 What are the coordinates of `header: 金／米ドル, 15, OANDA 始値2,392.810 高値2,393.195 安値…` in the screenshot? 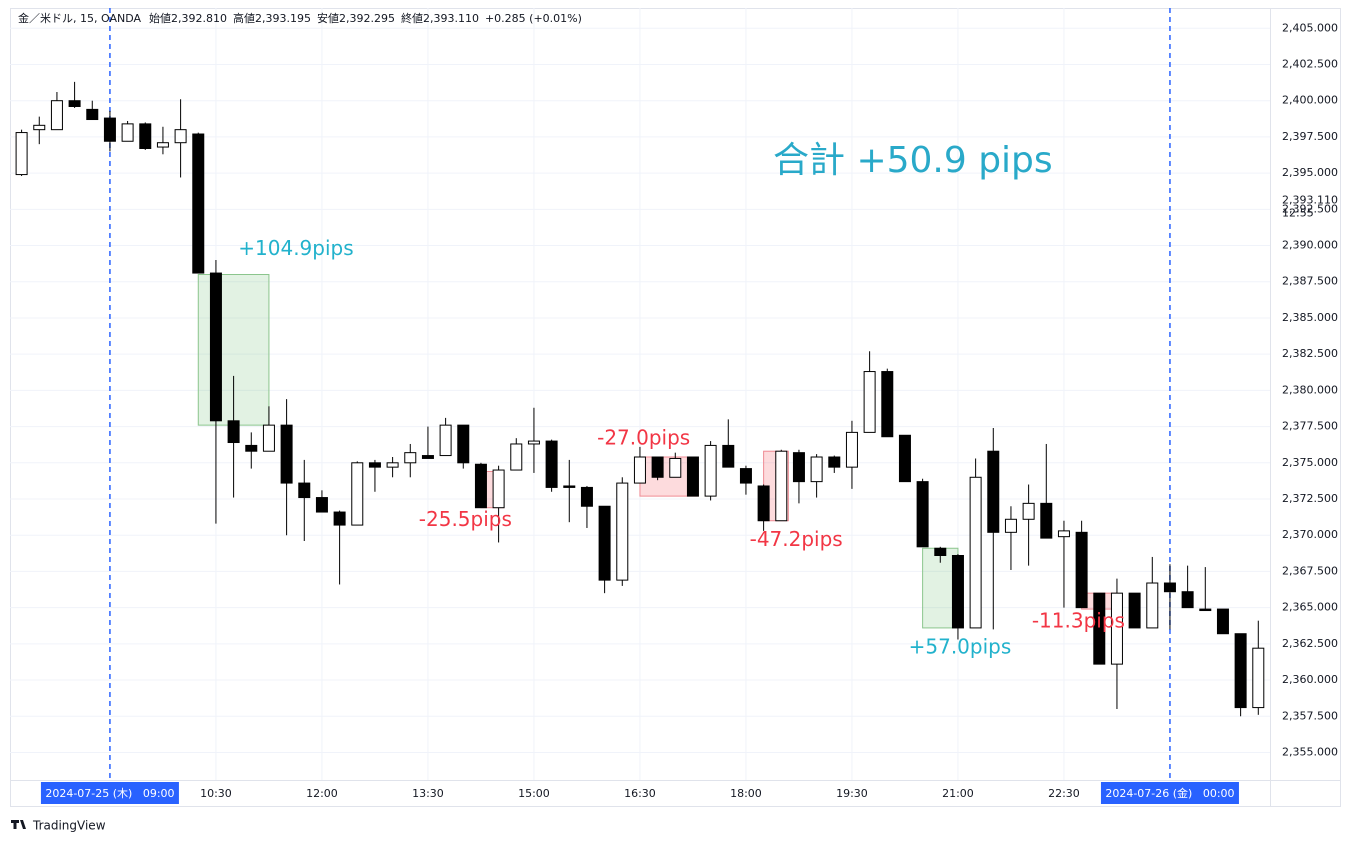 It's located at (300, 18).